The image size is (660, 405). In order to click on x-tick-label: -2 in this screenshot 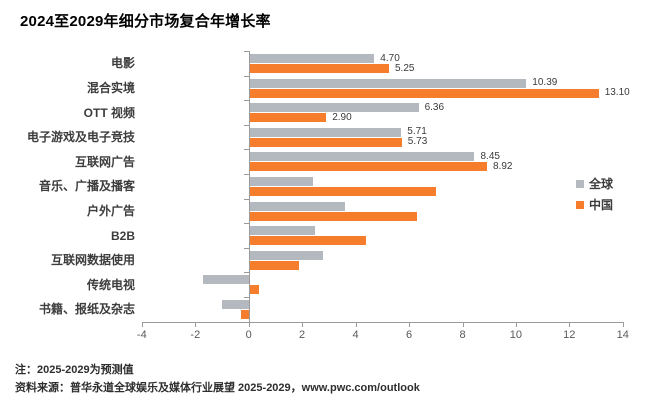, I will do `click(195, 334)`.